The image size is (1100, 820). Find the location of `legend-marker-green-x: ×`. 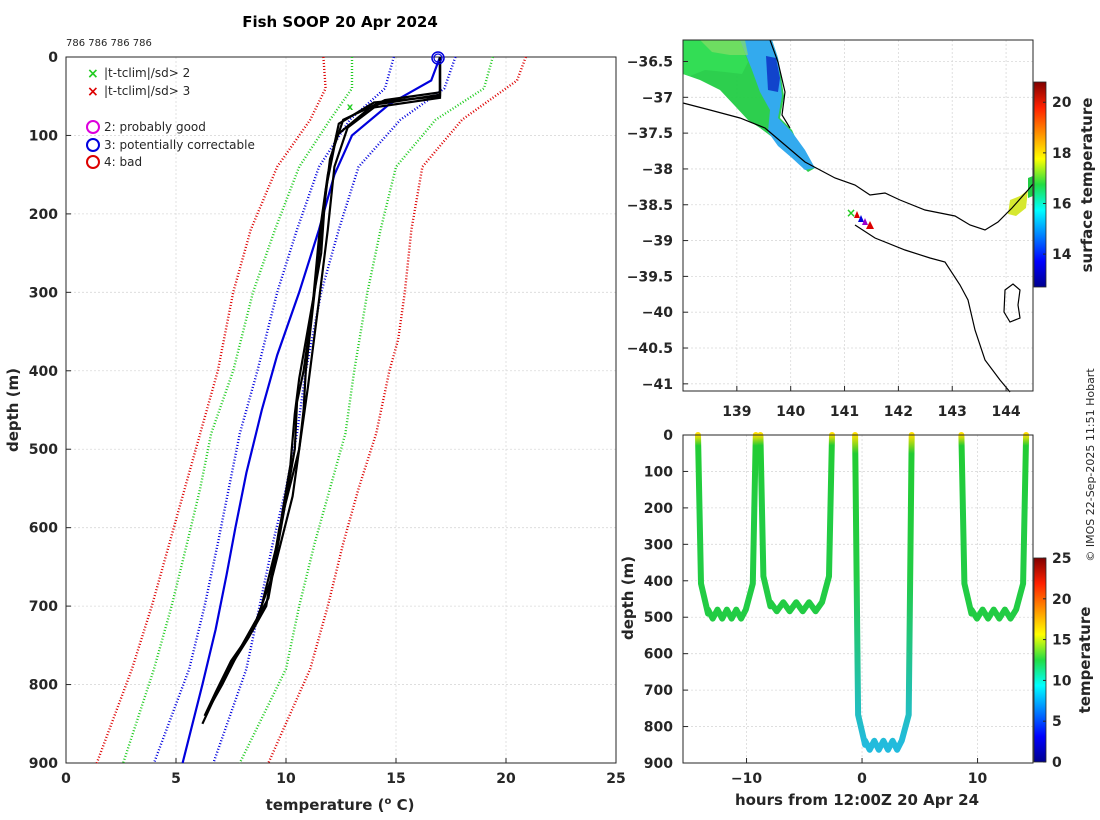

legend-marker-green-x: × is located at coordinates (93, 74).